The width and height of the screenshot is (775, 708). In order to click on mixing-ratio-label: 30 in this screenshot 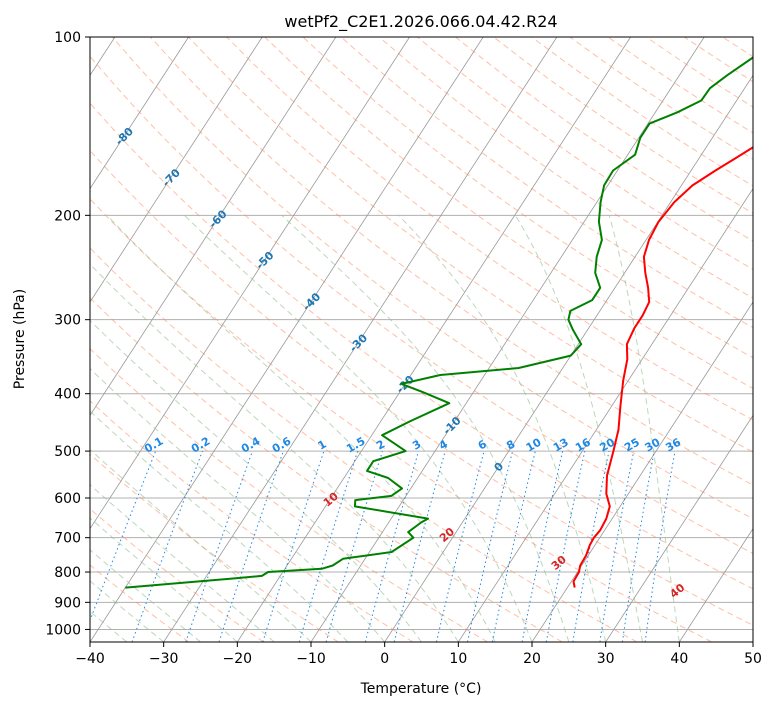, I will do `click(653, 444)`.